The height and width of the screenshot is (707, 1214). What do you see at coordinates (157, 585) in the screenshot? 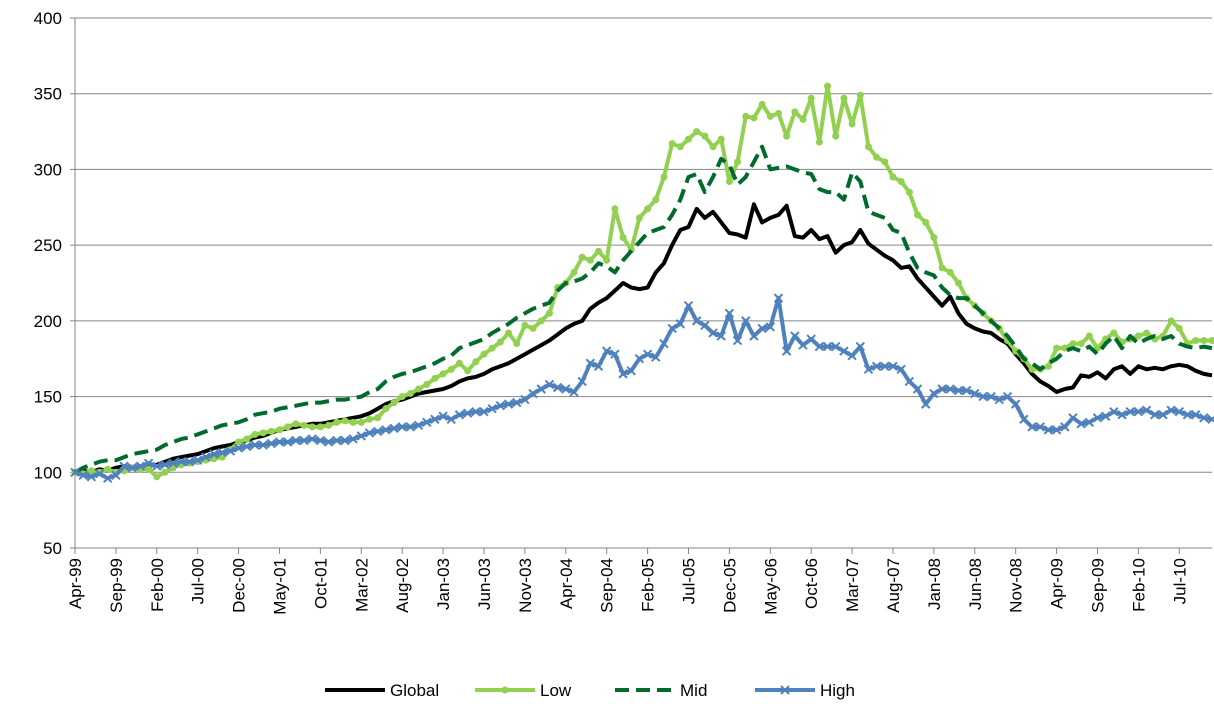
I see `x-tick-label: Feb-00` at bounding box center [157, 585].